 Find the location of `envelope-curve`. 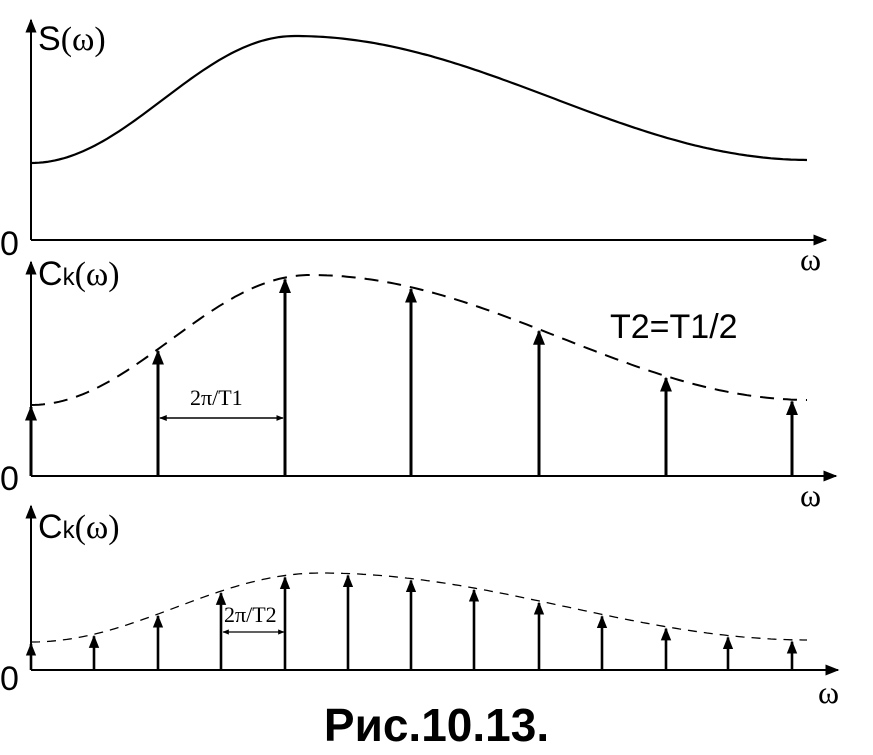

envelope-curve is located at coordinates (419, 607).